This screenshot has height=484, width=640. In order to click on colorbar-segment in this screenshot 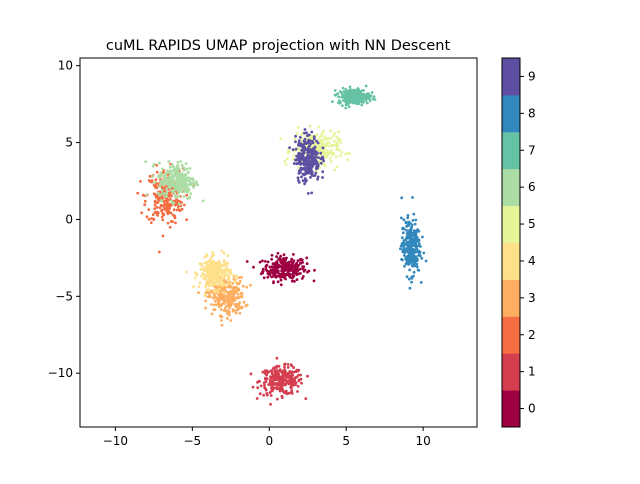, I will do `click(511, 335)`.